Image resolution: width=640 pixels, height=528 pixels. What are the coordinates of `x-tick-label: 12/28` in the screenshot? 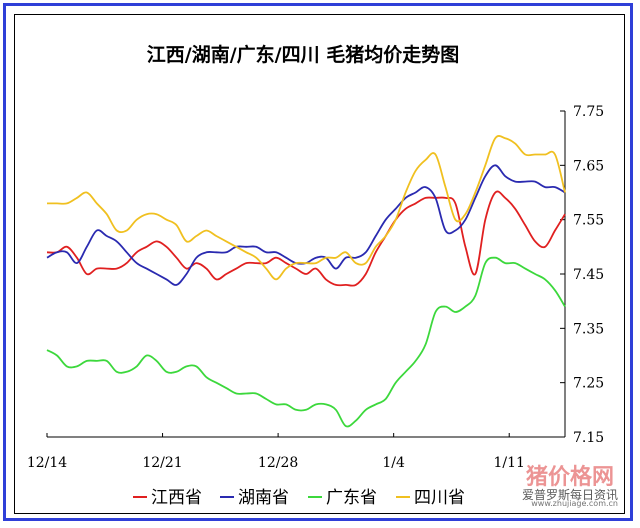 It's located at (278, 463).